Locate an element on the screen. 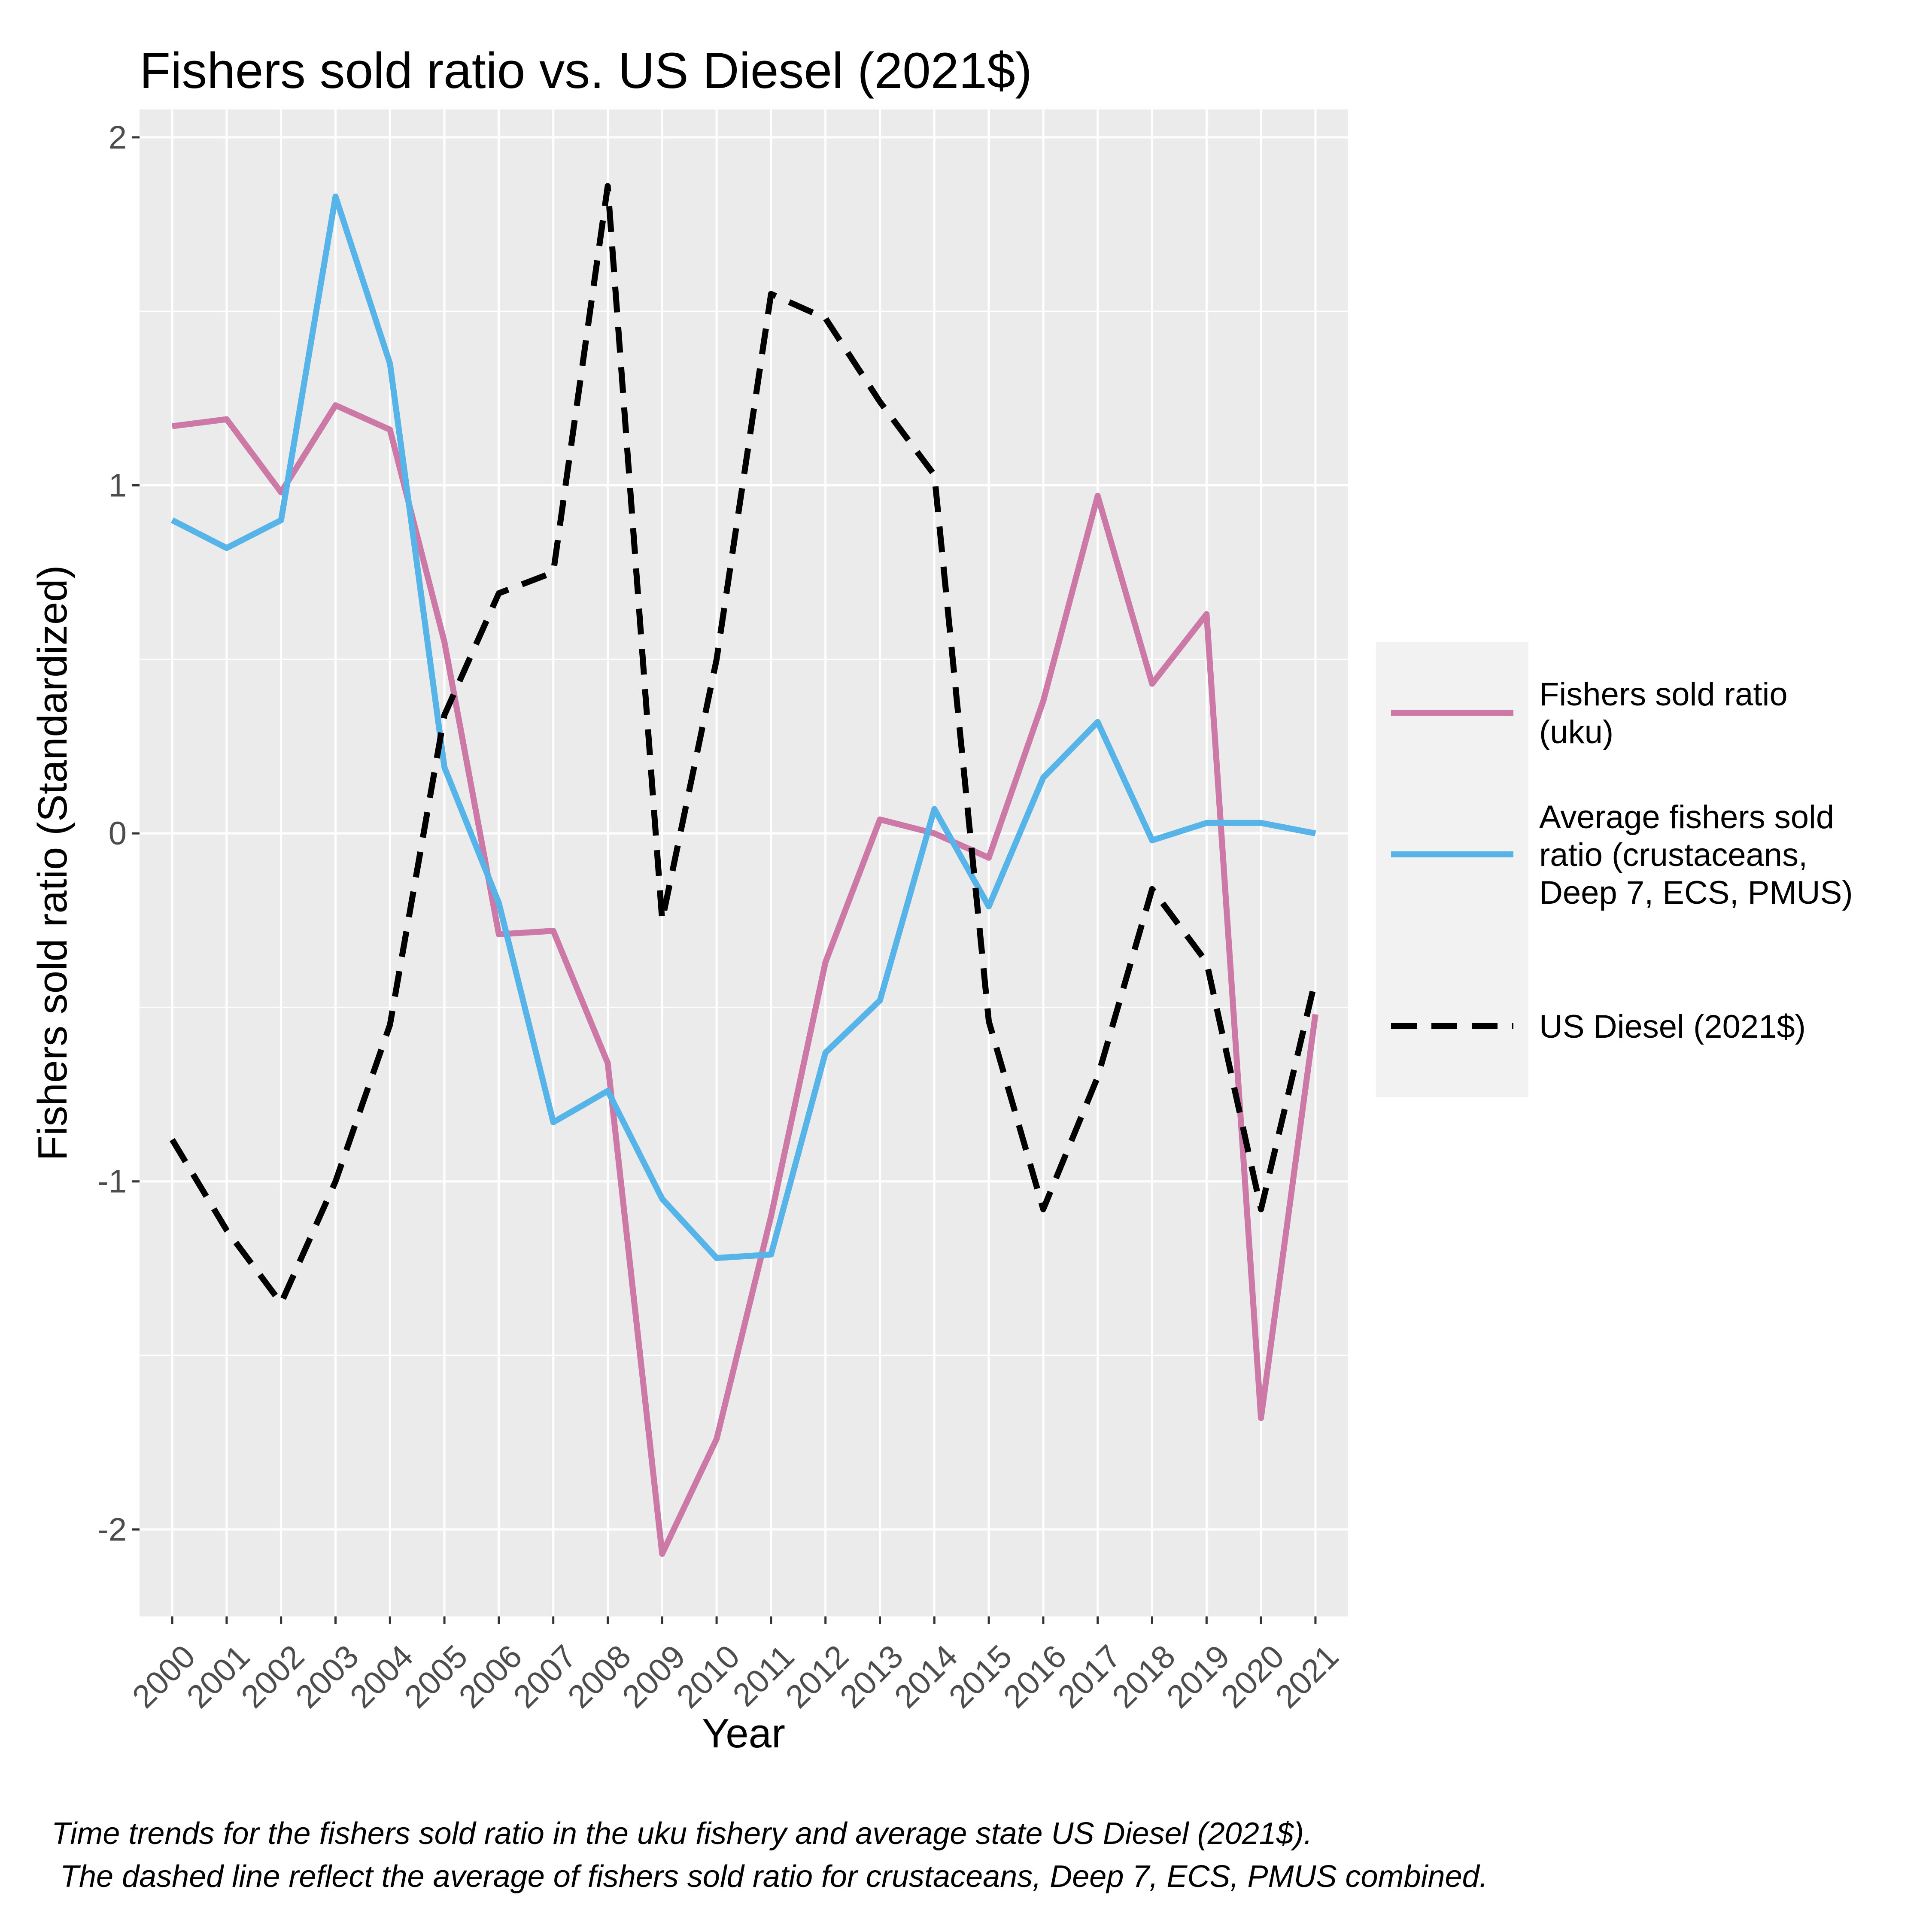  x-tick-label: 2019 is located at coordinates (1199, 1676).